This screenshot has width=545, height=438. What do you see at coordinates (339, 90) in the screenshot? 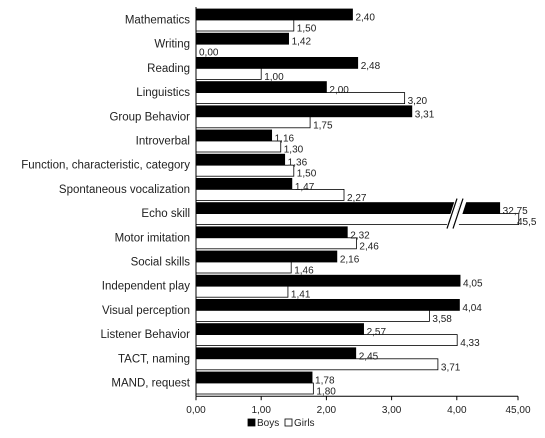
I see `value-label-boys-linguistics: 2,00` at bounding box center [339, 90].